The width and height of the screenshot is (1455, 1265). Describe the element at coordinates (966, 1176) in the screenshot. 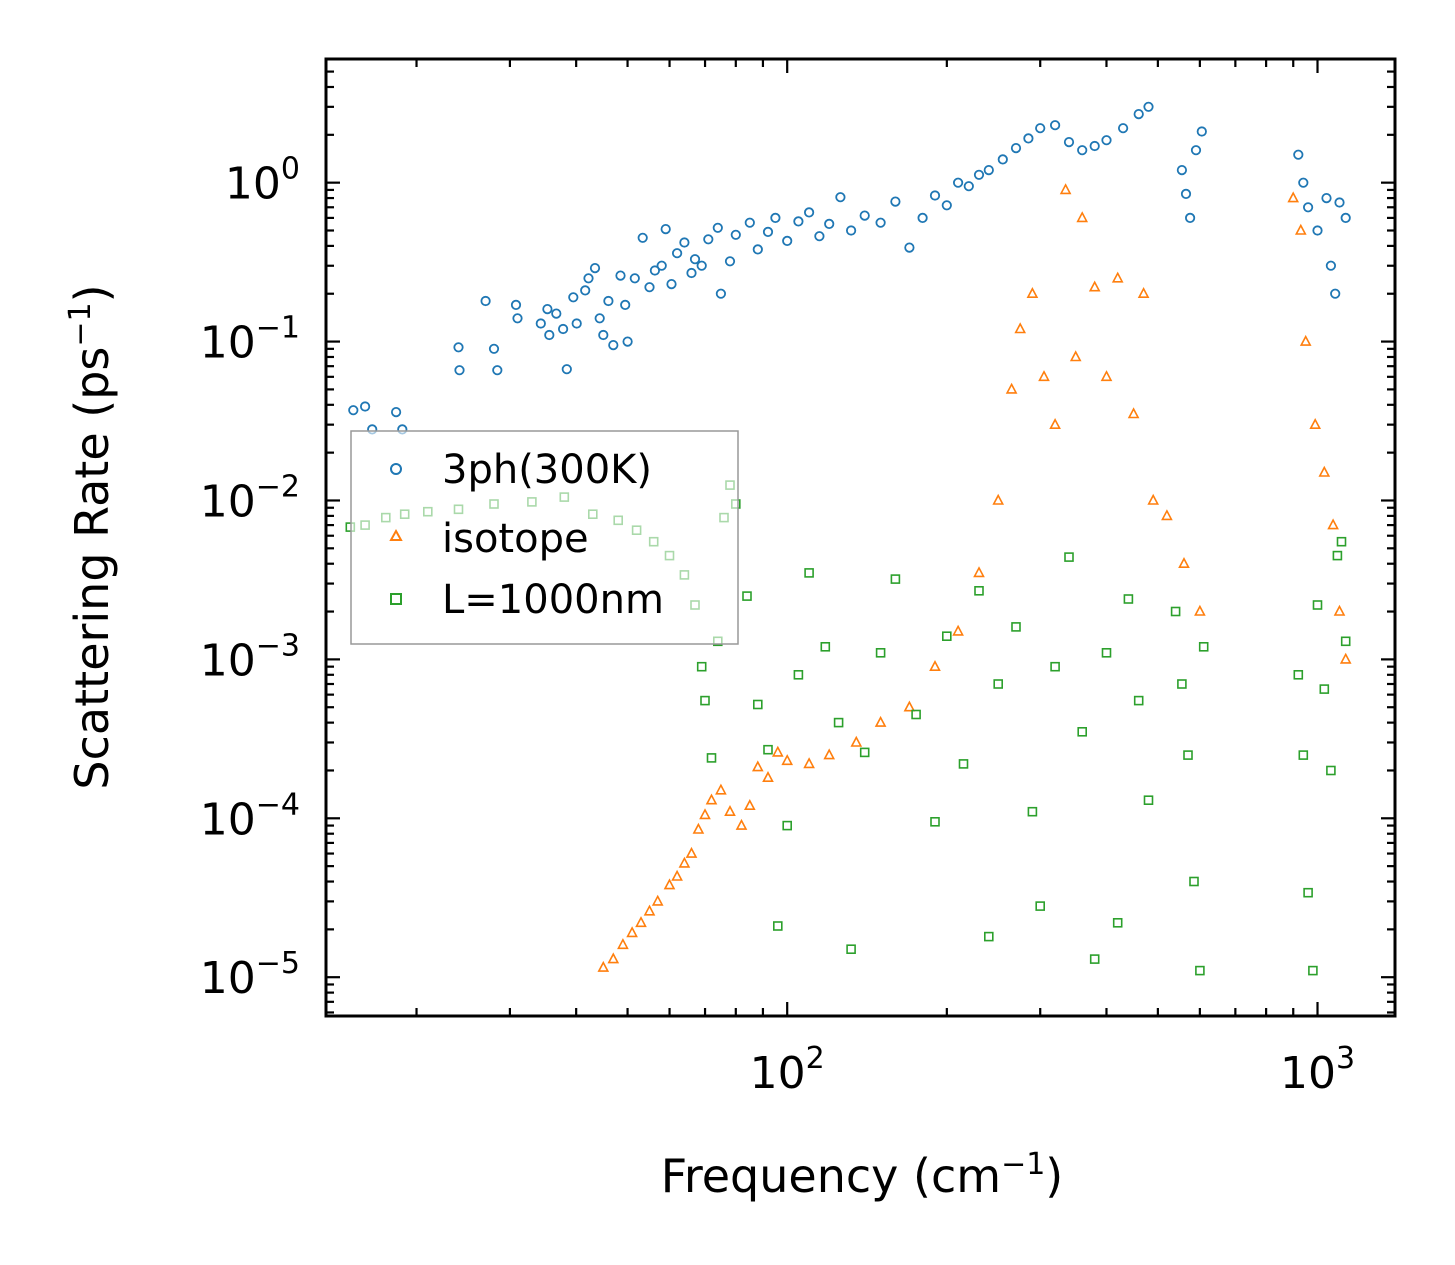

I see `x-axis-unit: cm` at that location.